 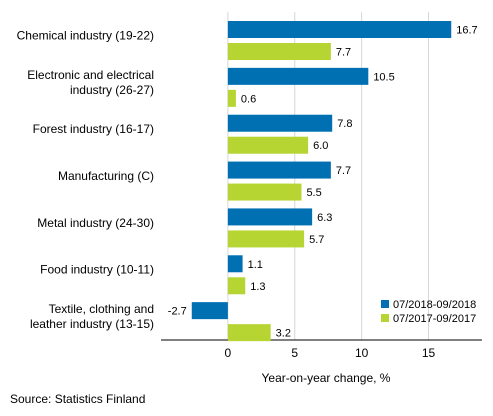 I want to click on category-label: Forest industry (16-17), so click(x=93, y=129).